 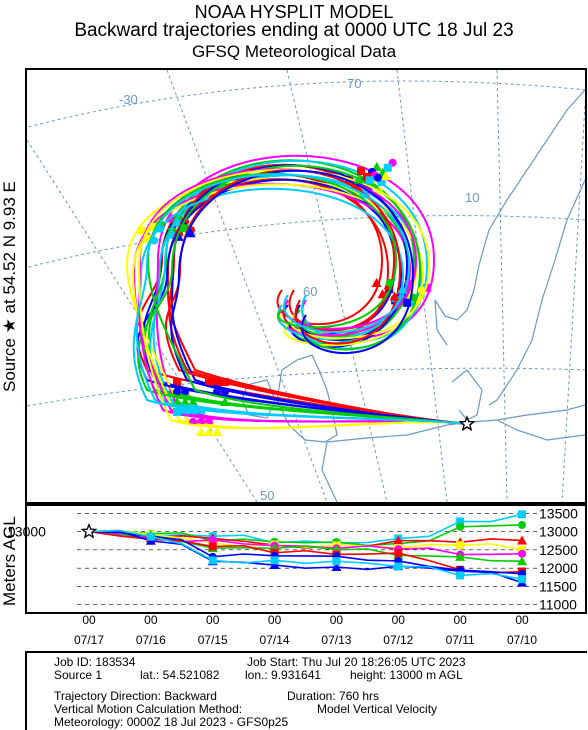 I want to click on chart-title-line-3: GFSQ Meteorological Data, so click(x=294, y=51).